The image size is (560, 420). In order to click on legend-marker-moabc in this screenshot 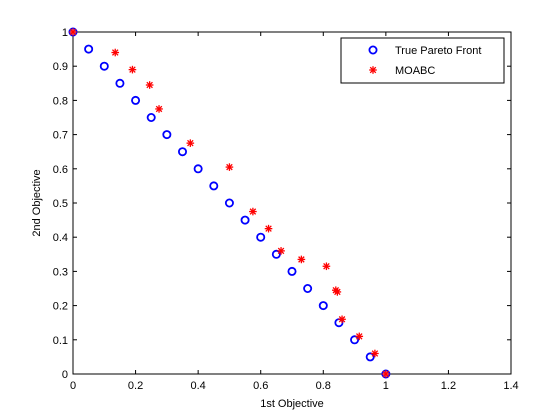, I will do `click(373, 70)`.